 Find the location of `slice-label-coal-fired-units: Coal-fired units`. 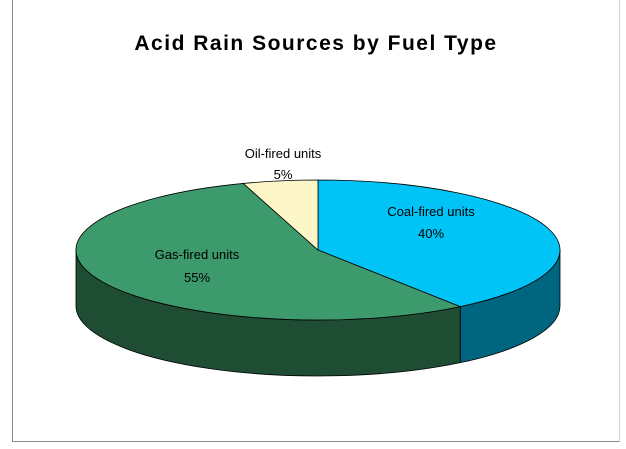

slice-label-coal-fired-units: Coal-fired units is located at coordinates (431, 211).